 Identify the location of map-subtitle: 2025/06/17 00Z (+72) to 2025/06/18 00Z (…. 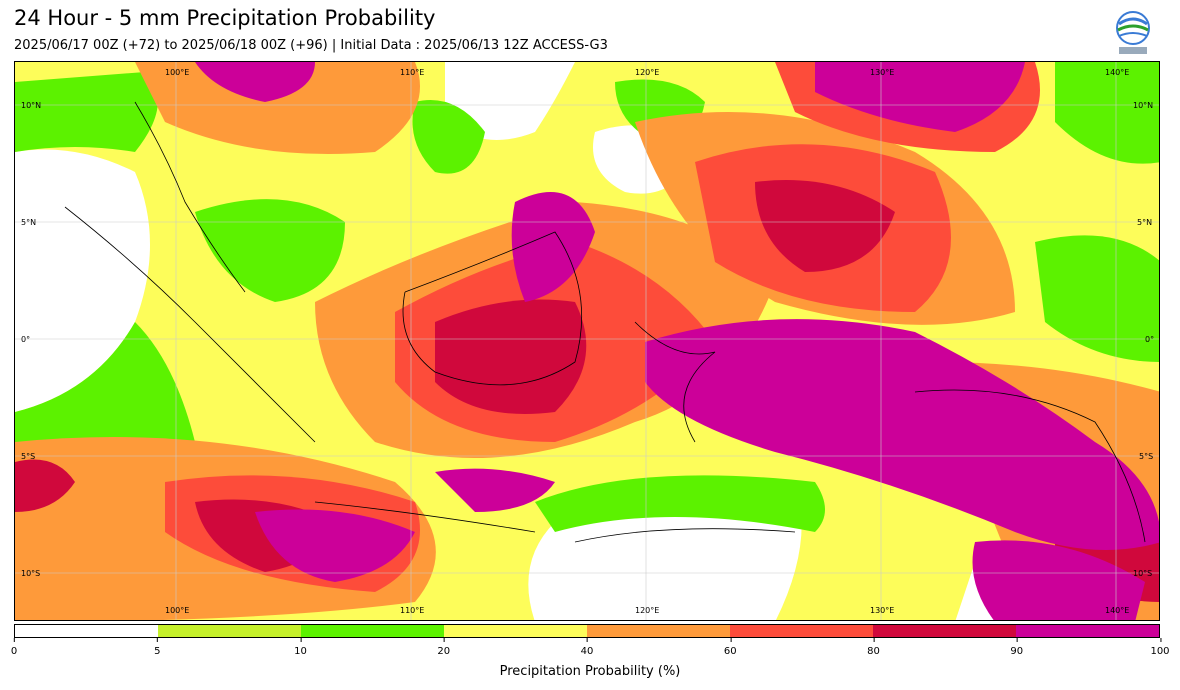
(311, 45).